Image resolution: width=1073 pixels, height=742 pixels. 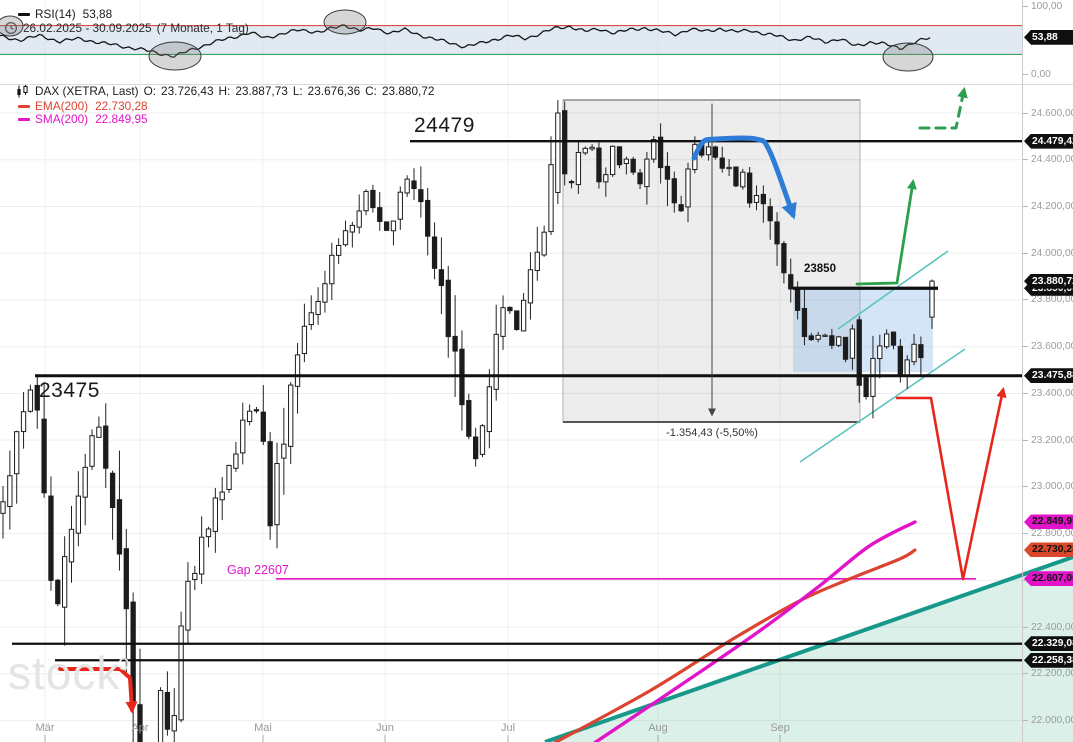 I want to click on green-dashed-arrow, so click(x=943, y=108).